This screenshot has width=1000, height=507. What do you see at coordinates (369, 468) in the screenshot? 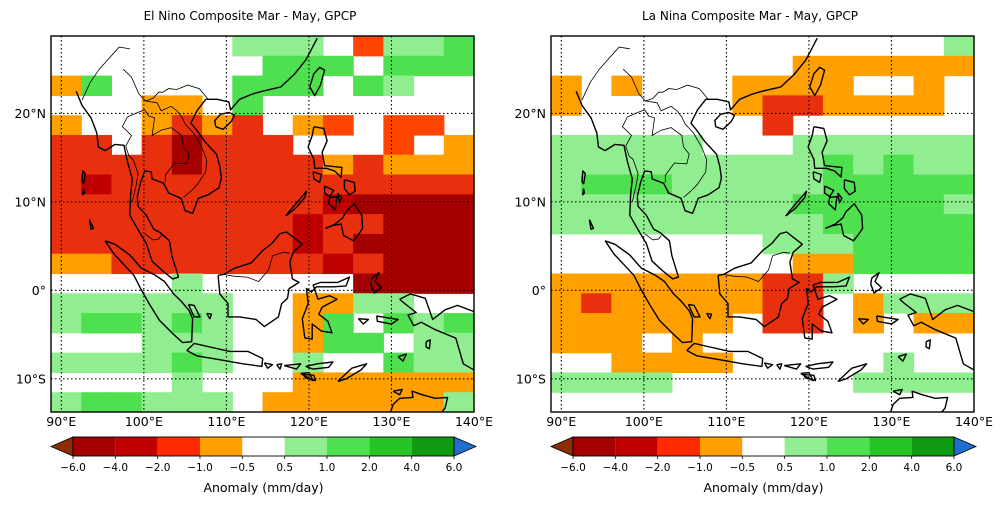
I see `colorbar-tick-label: 2.0` at bounding box center [369, 468].